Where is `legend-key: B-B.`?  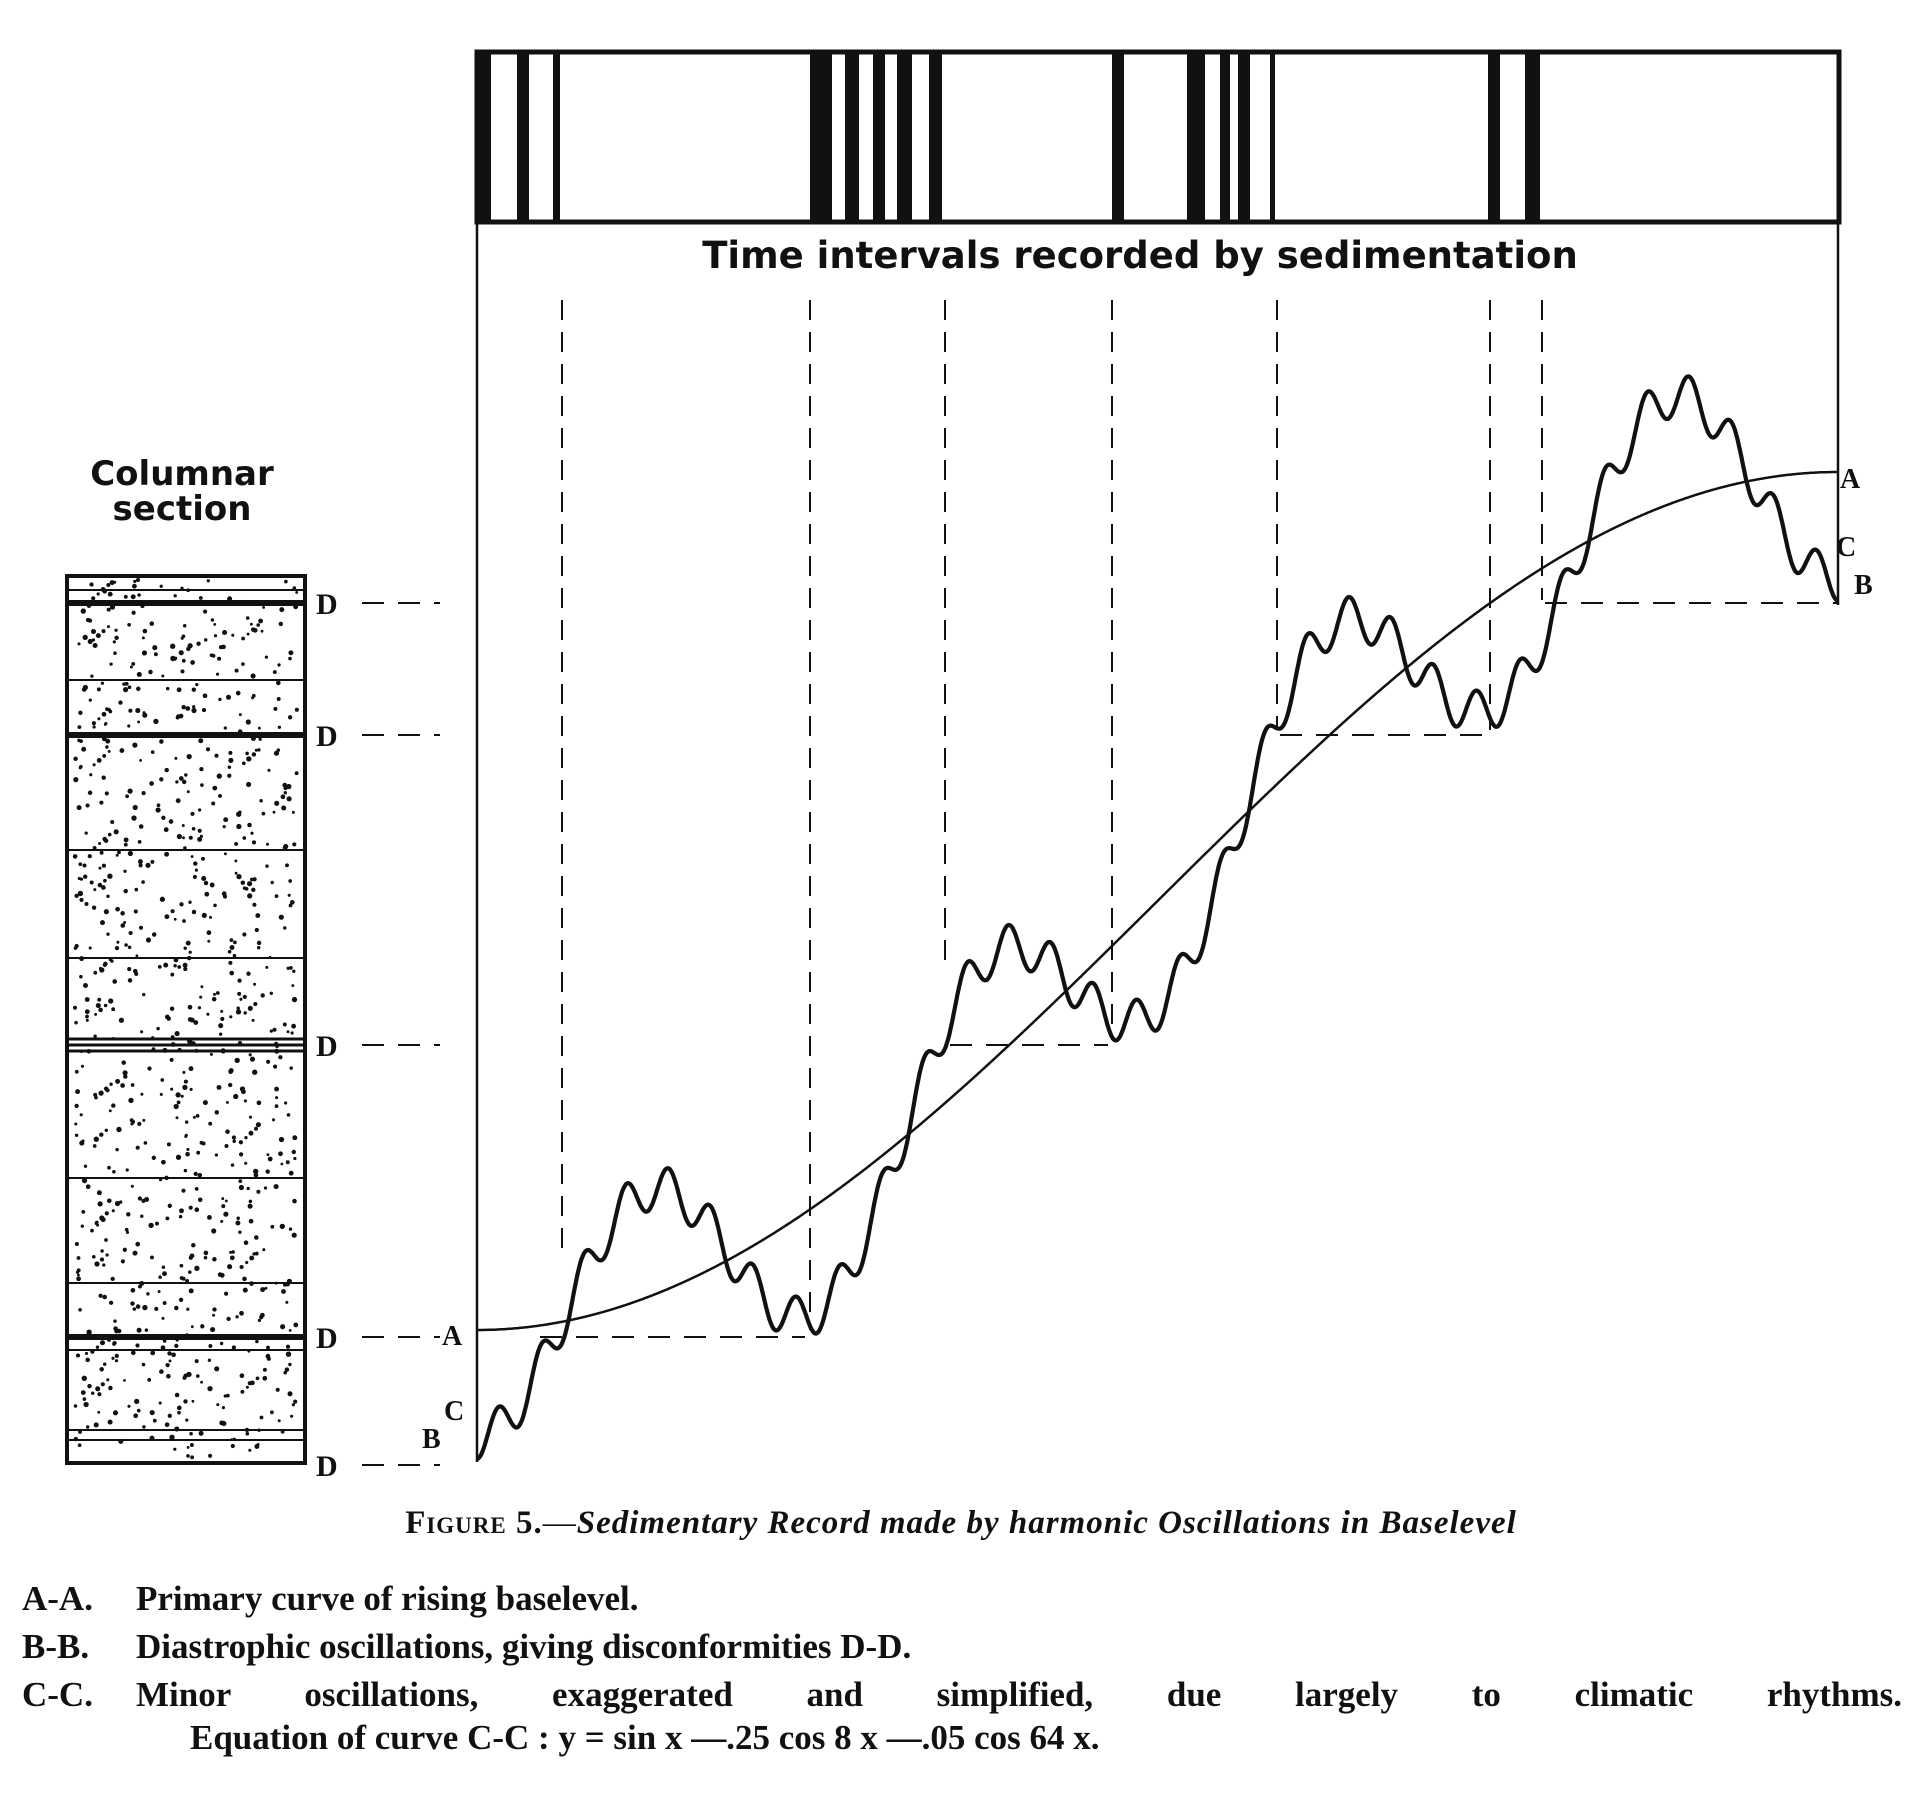
legend-key: B-B. is located at coordinates (56, 1646).